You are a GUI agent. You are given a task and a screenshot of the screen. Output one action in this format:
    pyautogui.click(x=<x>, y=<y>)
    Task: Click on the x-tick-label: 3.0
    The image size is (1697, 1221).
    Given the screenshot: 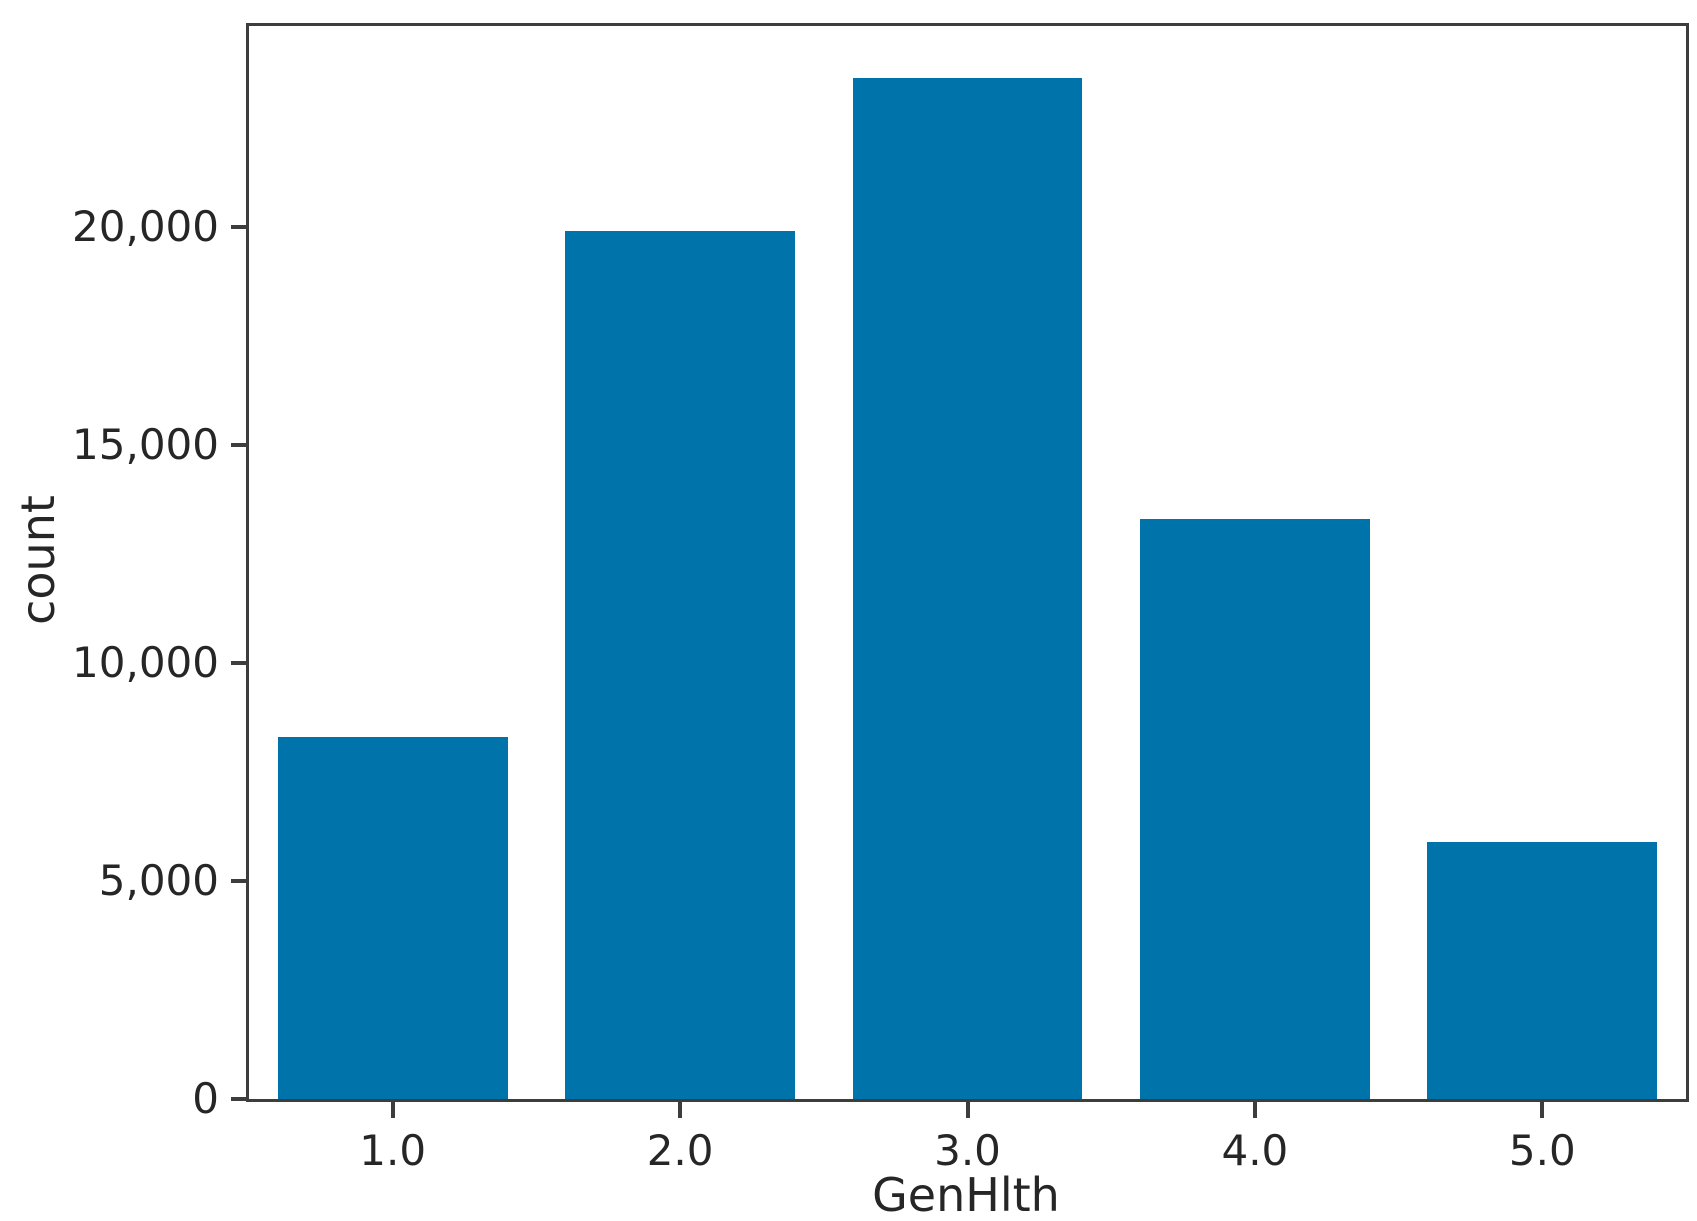 What is the action you would take?
    pyautogui.click(x=967, y=1150)
    